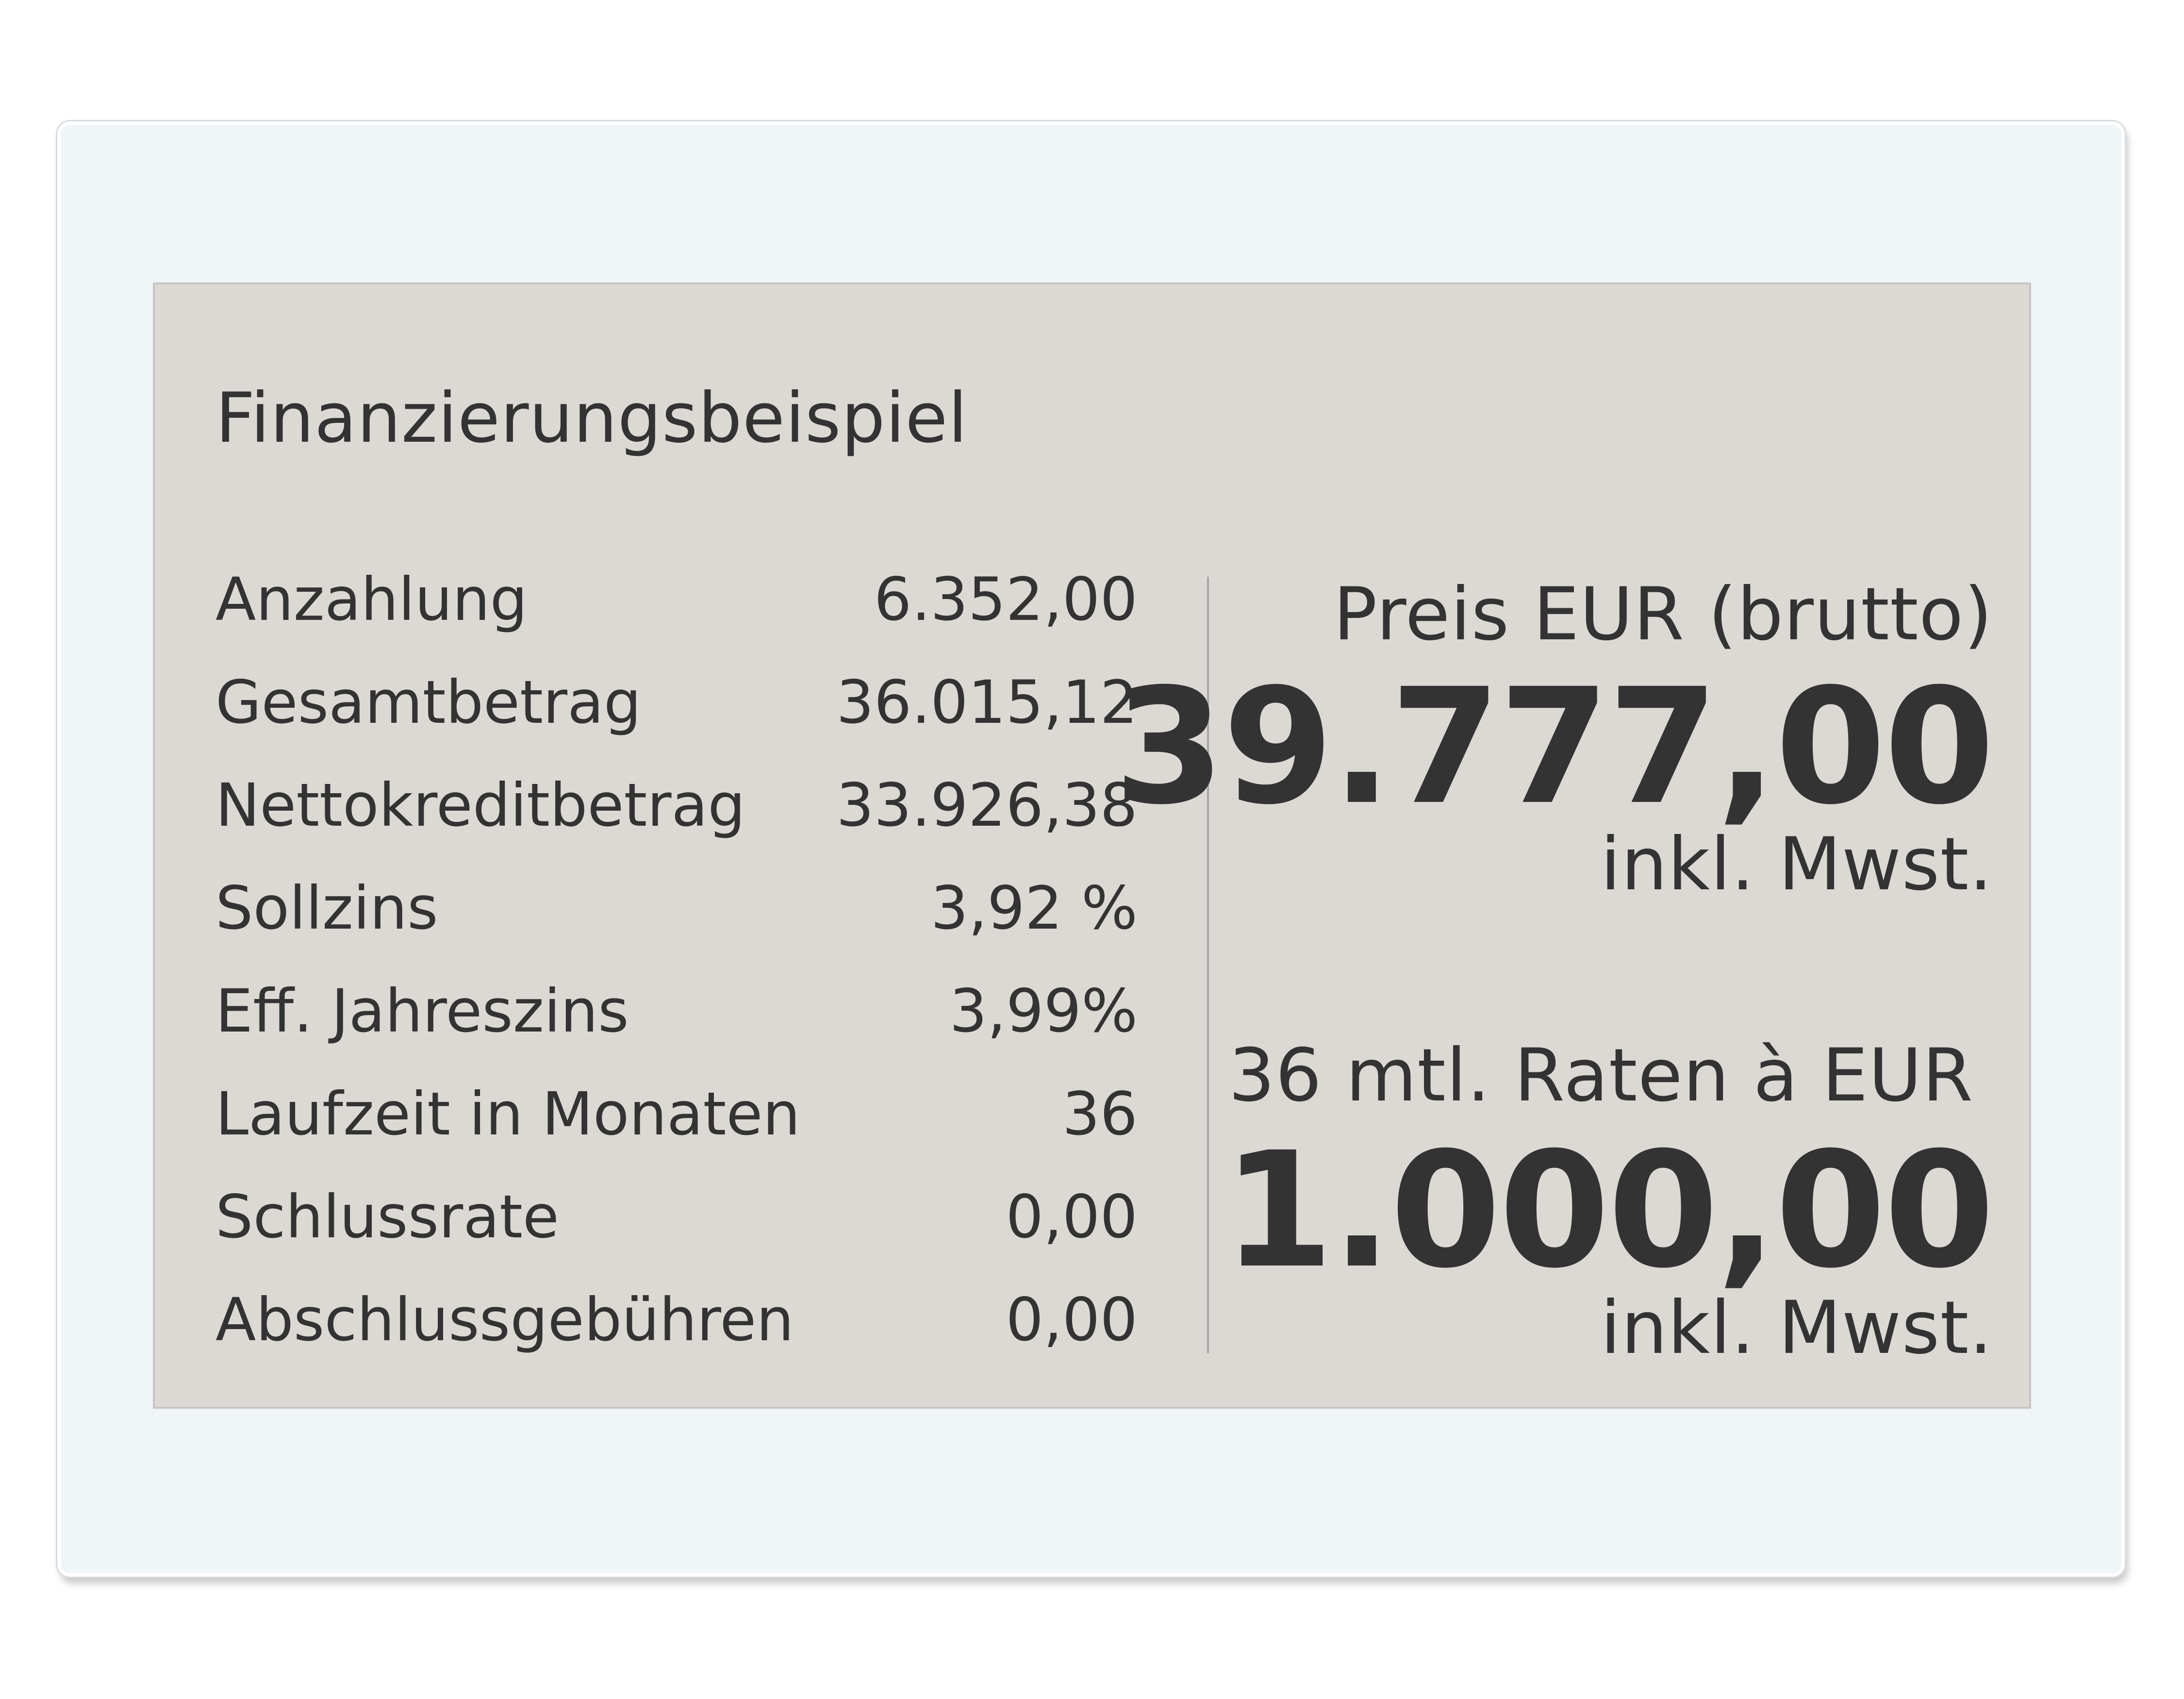 Image resolution: width=2184 pixels, height=1699 pixels. Describe the element at coordinates (1208, 965) in the screenshot. I see `column-divider` at that location.